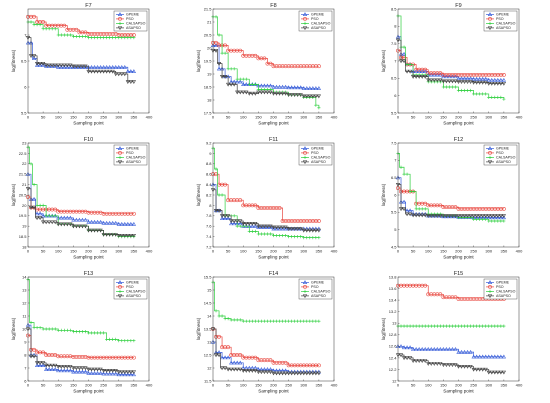  What do you see at coordinates (213, 385) in the screenshot?
I see `x-tick-label: 0` at bounding box center [213, 385].